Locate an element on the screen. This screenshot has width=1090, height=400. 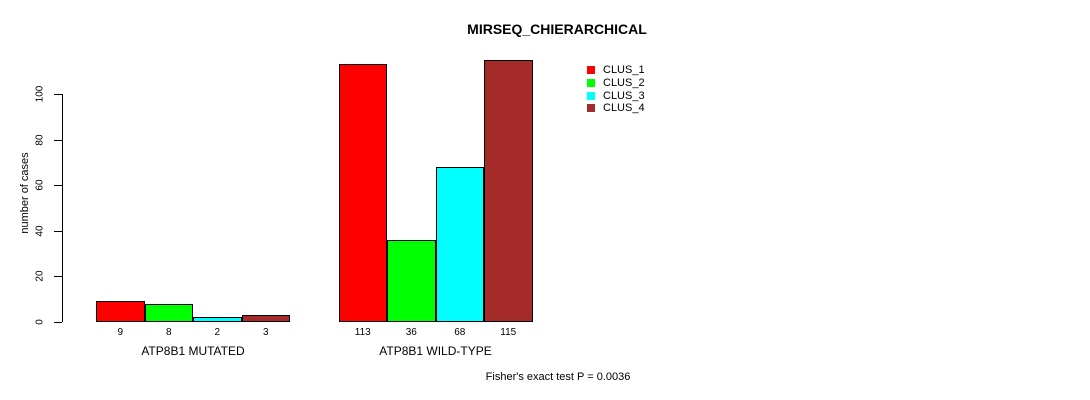
bar-clus_3-atp8b1-wild-type is located at coordinates (459, 244).